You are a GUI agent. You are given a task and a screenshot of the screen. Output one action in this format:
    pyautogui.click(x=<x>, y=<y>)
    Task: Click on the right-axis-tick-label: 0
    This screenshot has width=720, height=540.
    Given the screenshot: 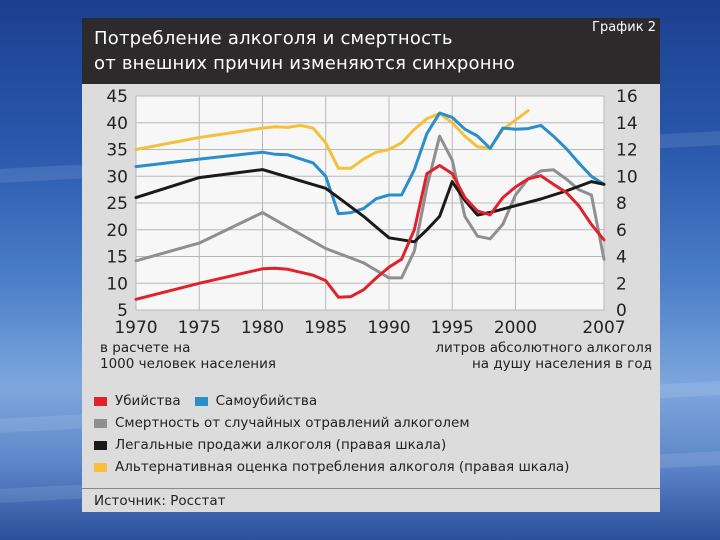 What is the action you would take?
    pyautogui.click(x=621, y=311)
    